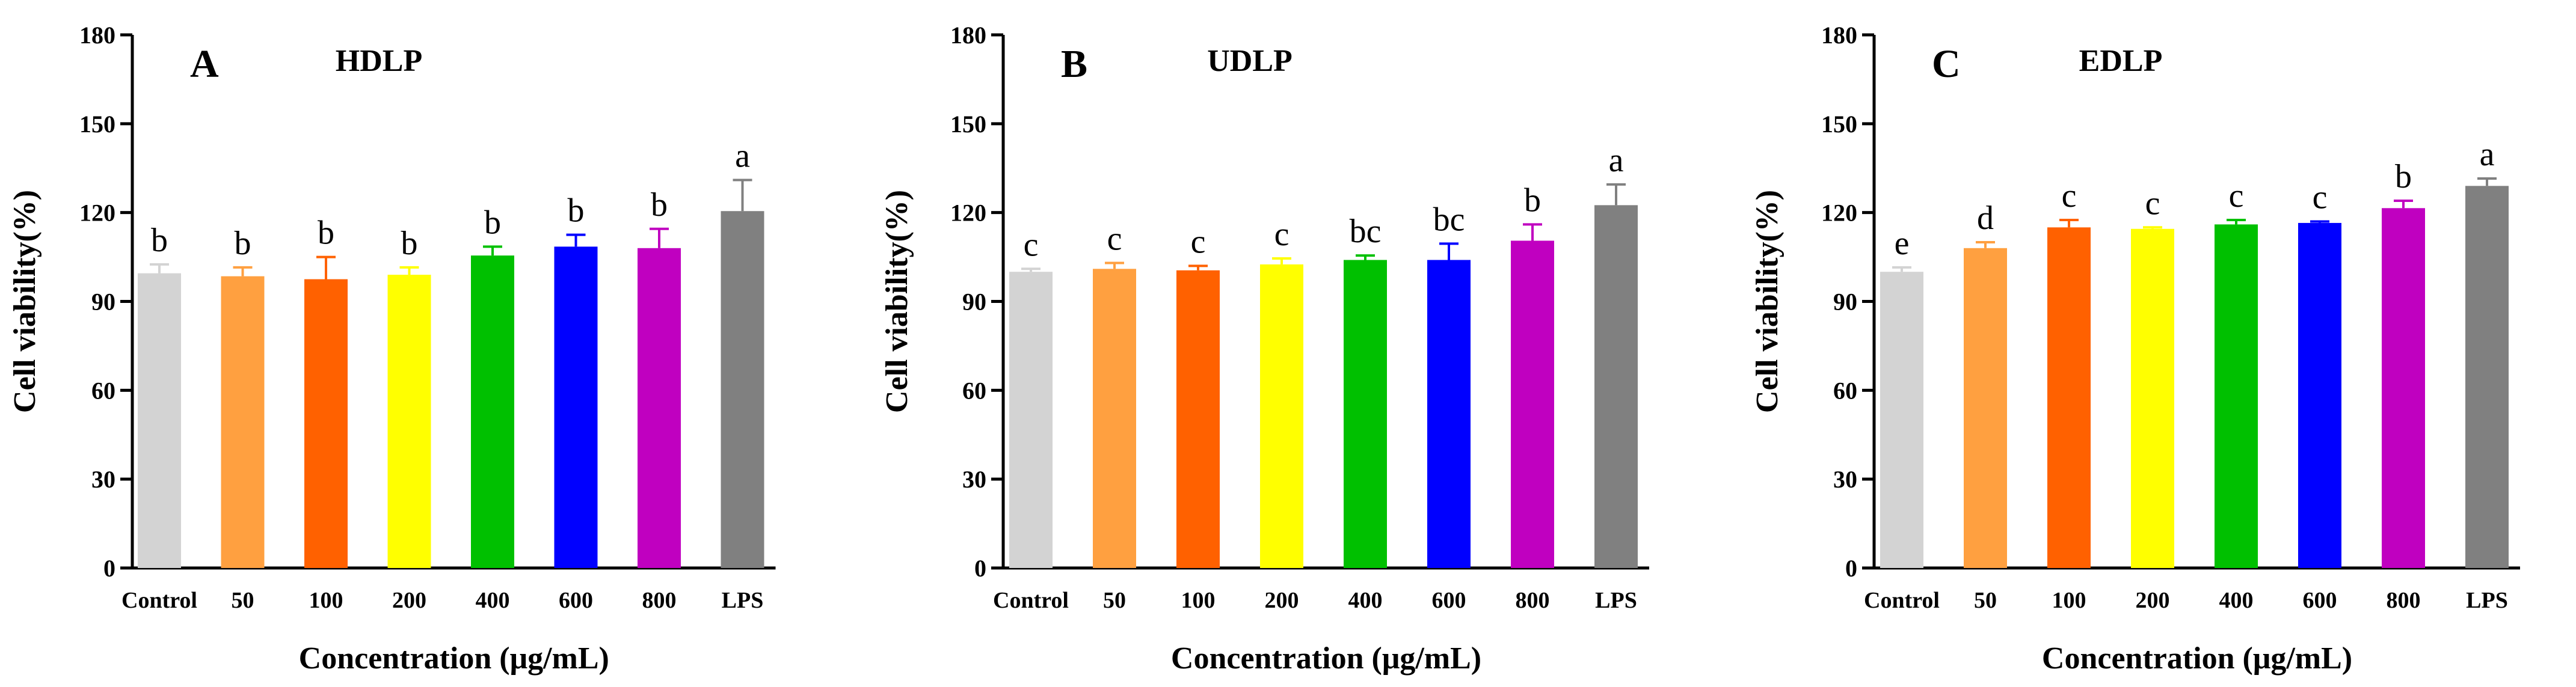  I want to click on significance-label: e, so click(1902, 243).